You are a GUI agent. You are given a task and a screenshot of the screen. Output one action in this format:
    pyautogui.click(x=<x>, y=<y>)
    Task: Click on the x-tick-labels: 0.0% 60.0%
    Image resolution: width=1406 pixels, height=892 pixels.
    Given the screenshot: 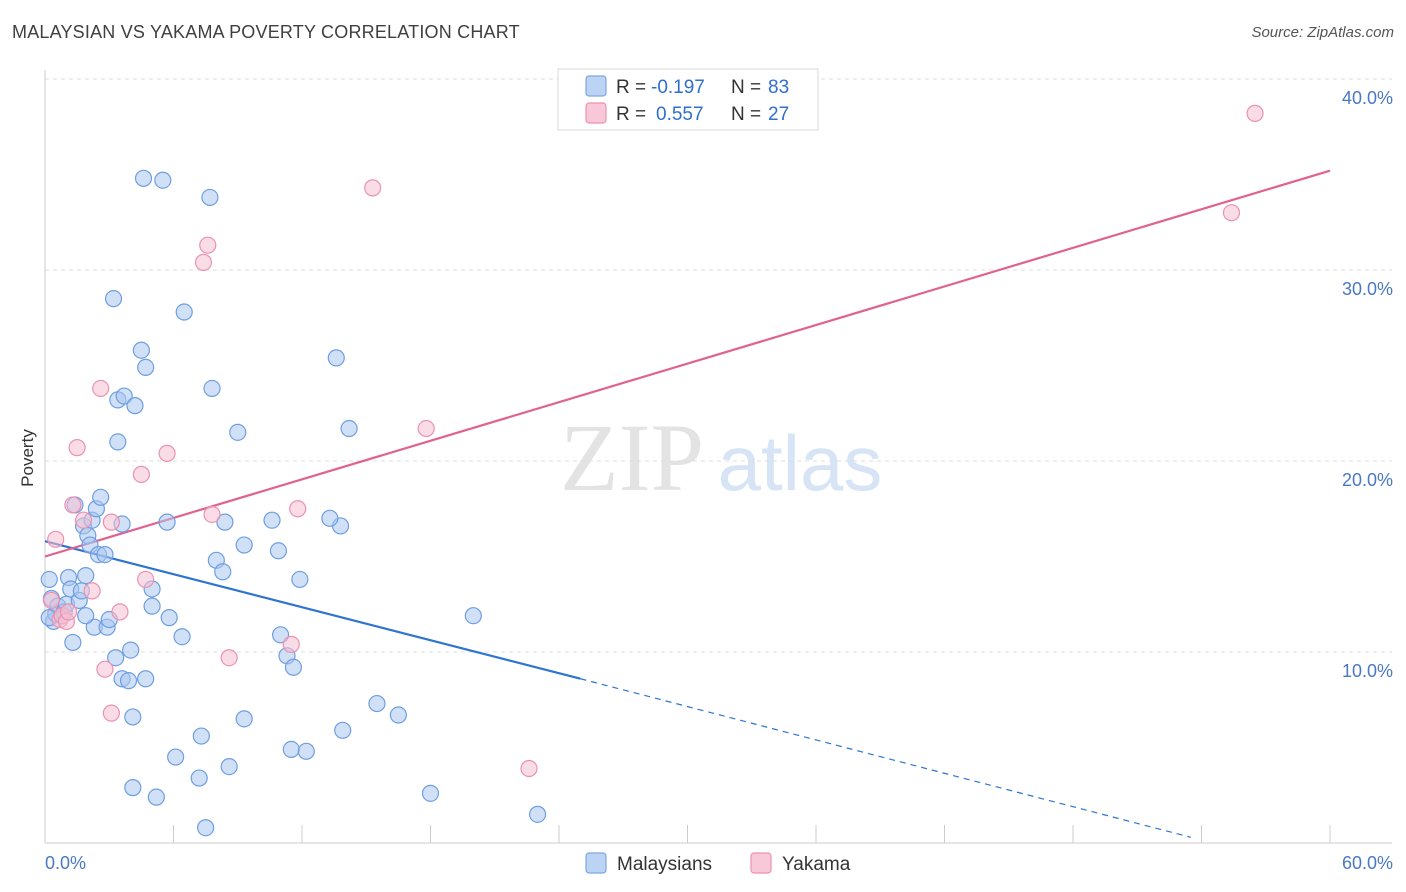 What is the action you would take?
    pyautogui.click(x=719, y=863)
    